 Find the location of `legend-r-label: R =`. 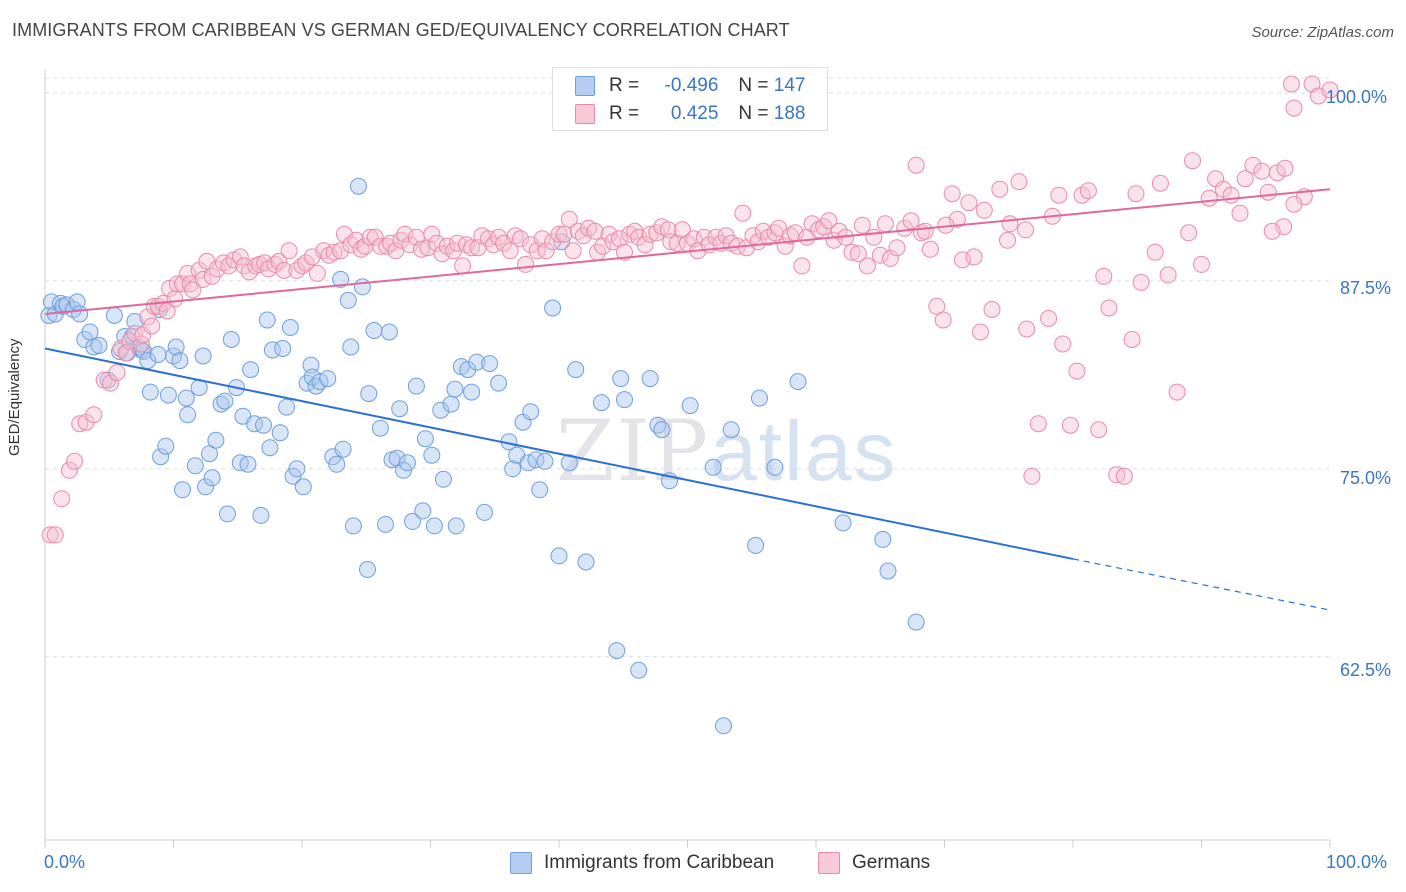

legend-r-label: R = is located at coordinates (624, 85).